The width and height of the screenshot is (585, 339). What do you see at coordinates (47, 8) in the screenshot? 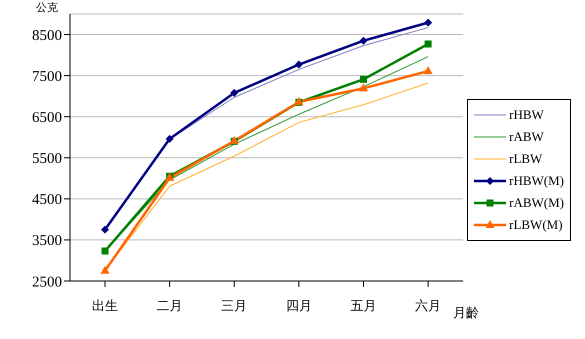
I see `y-axis-title: 公克` at bounding box center [47, 8].